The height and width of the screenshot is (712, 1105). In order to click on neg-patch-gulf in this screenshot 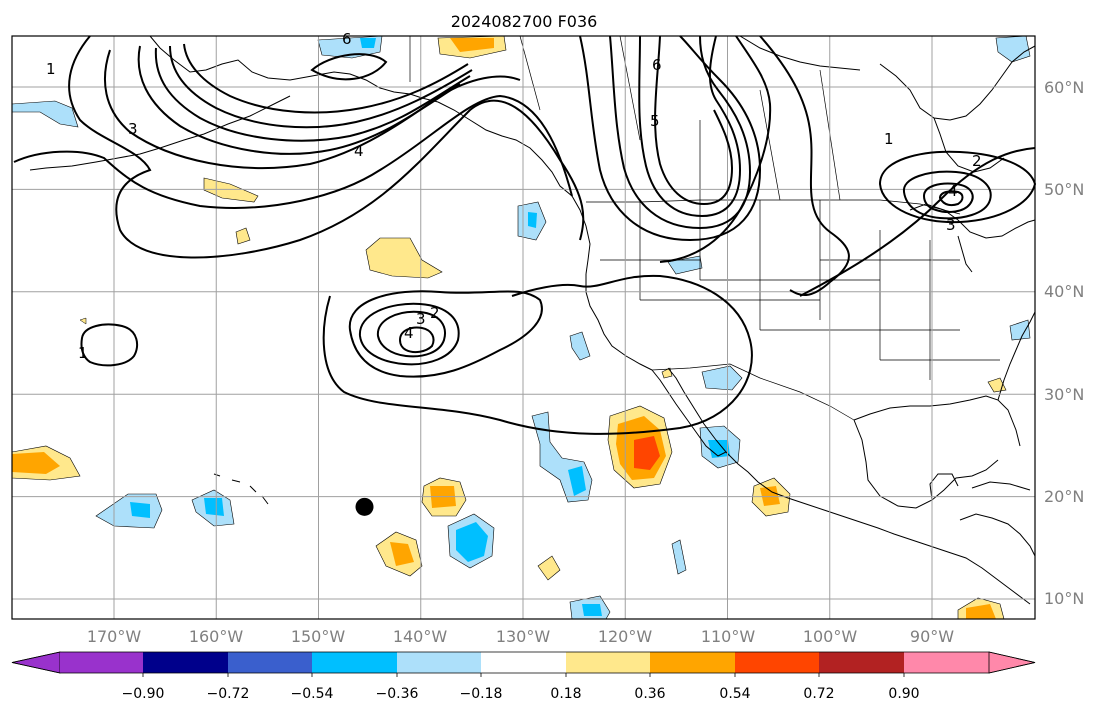, I will do `click(1020, 330)`.